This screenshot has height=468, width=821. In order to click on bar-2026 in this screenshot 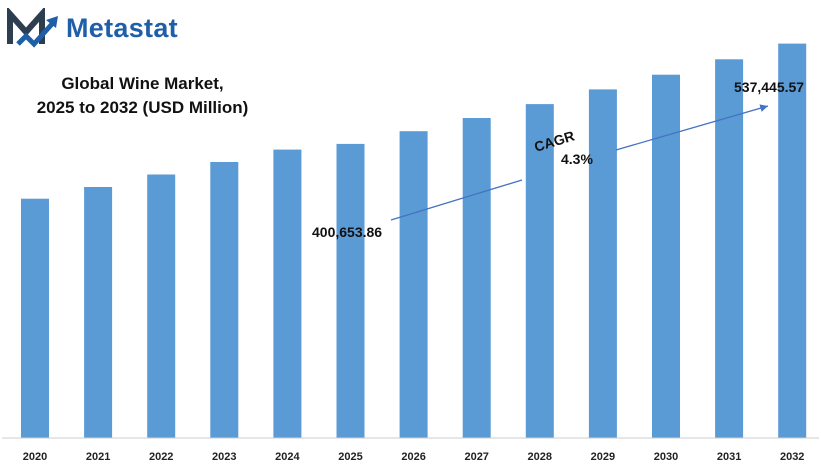, I will do `click(413, 284)`.